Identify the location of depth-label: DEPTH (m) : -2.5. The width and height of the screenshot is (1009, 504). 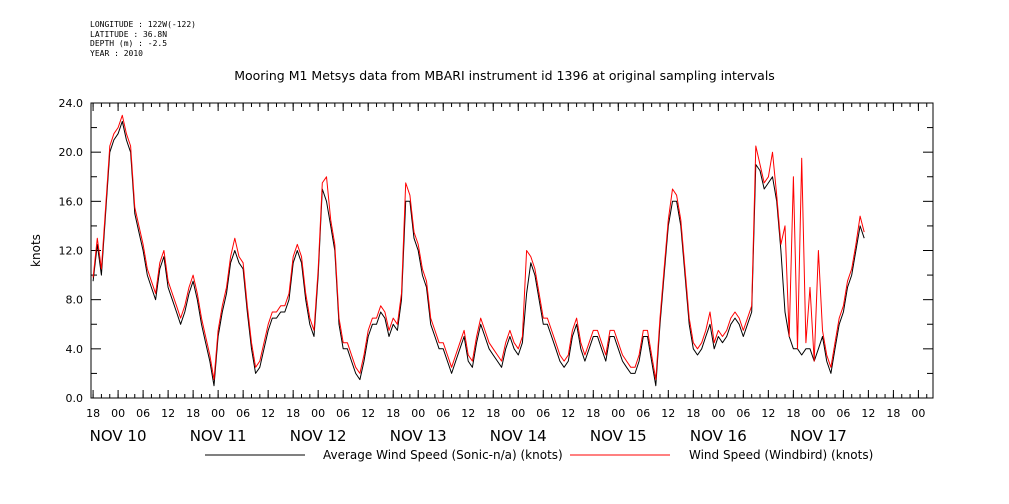
(129, 43).